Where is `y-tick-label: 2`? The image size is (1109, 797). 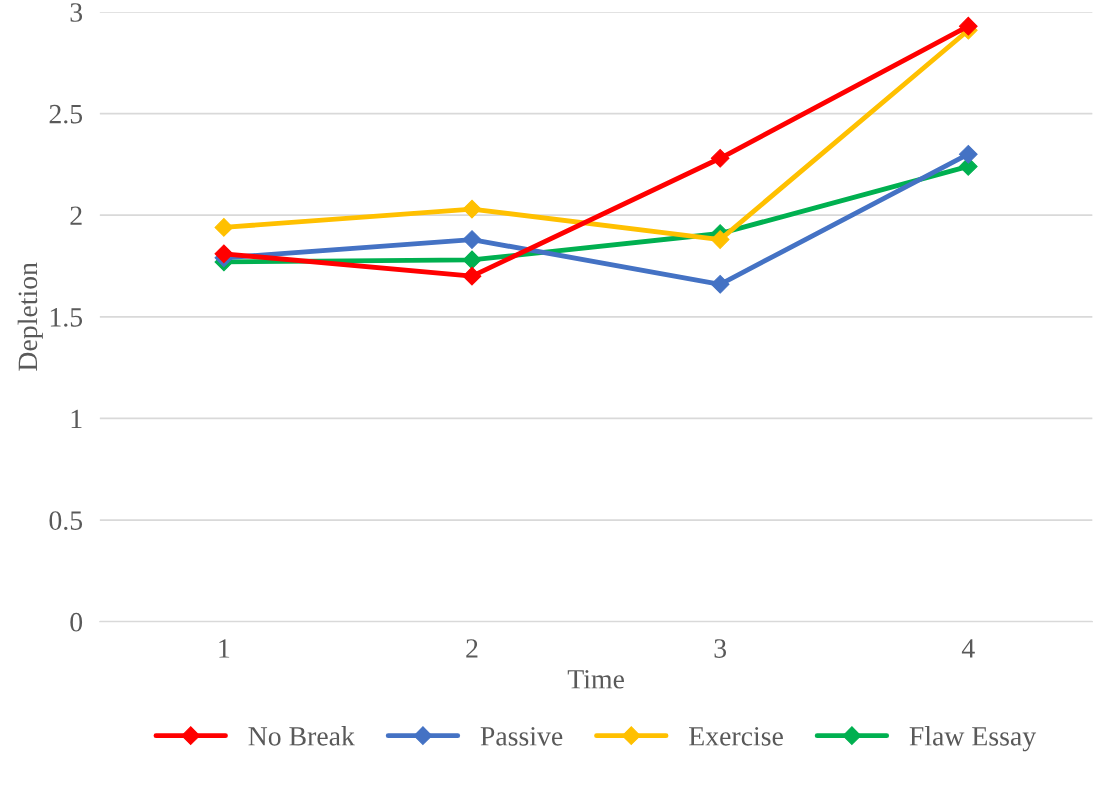
y-tick-label: 2 is located at coordinates (76, 215).